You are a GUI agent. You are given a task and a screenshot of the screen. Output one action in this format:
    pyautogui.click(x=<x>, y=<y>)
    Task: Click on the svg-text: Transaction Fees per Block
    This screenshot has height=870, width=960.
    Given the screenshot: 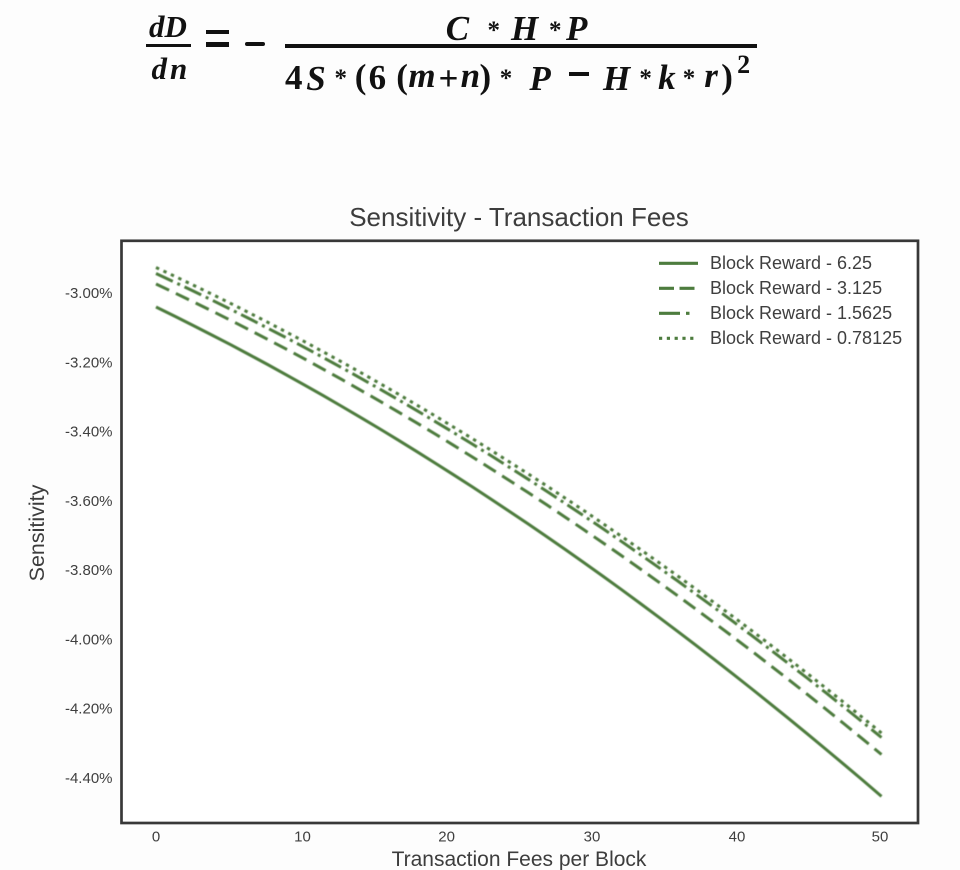 What is the action you would take?
    pyautogui.click(x=519, y=859)
    